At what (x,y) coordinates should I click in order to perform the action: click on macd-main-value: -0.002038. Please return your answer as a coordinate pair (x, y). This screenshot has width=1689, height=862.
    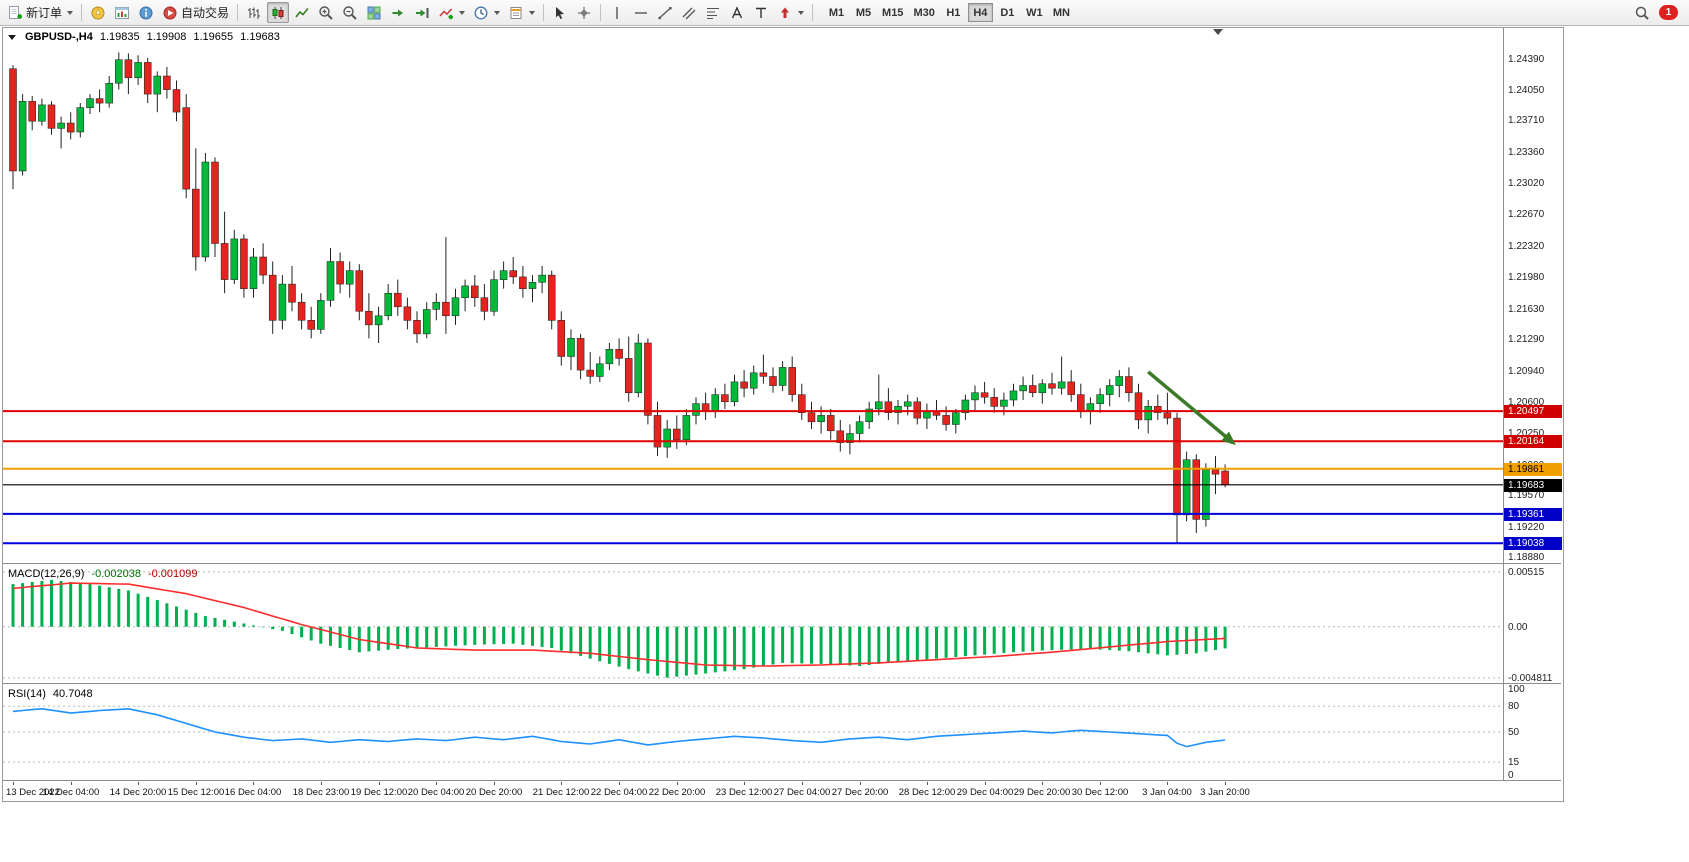
    Looking at the image, I should click on (116, 574).